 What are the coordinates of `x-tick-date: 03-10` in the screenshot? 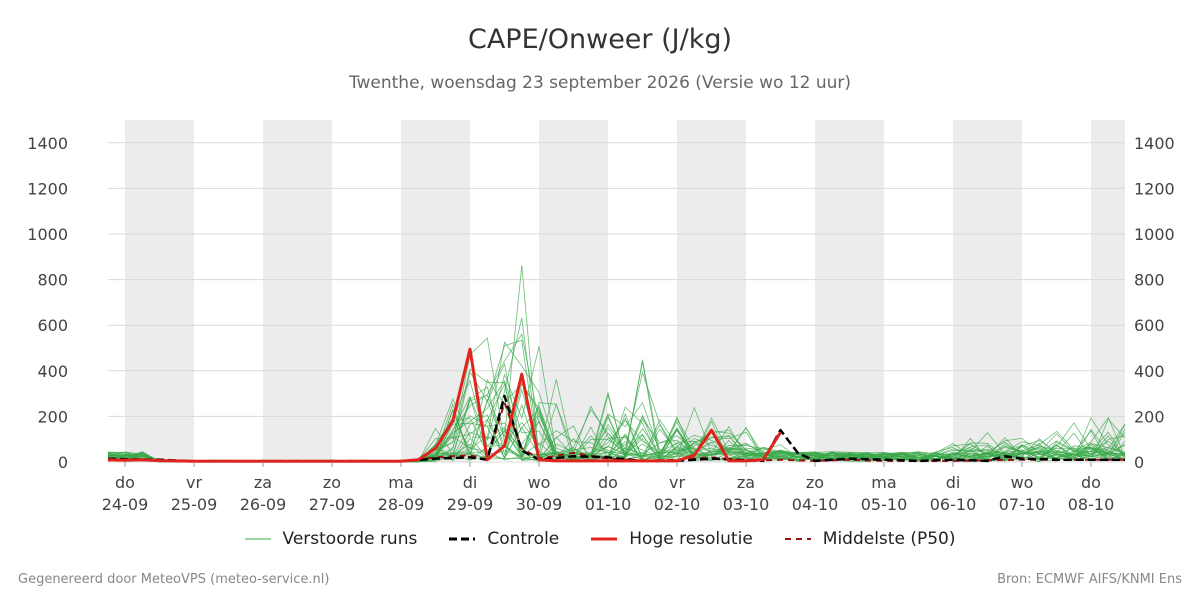 It's located at (746, 504).